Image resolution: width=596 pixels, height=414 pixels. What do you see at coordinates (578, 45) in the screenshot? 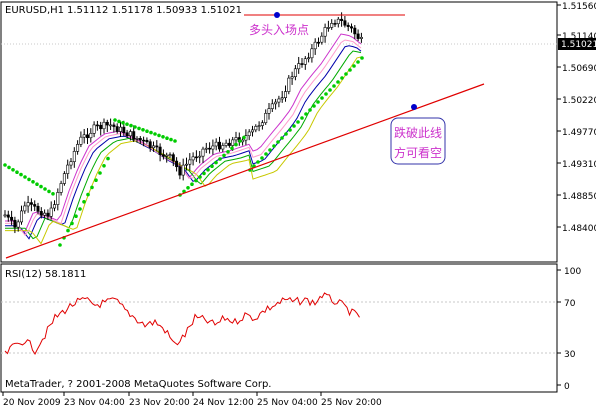
I see `current-price-text: 1.51021` at bounding box center [578, 45].